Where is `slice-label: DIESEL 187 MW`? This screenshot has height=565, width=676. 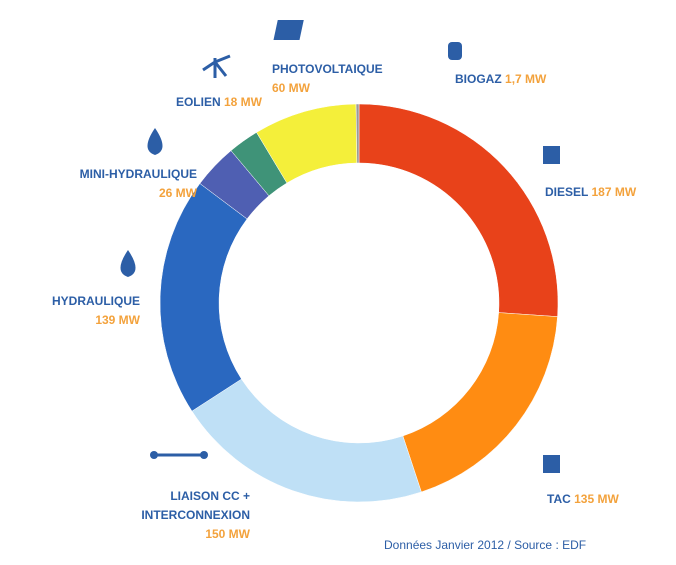 slice-label: DIESEL 187 MW is located at coordinates (590, 192).